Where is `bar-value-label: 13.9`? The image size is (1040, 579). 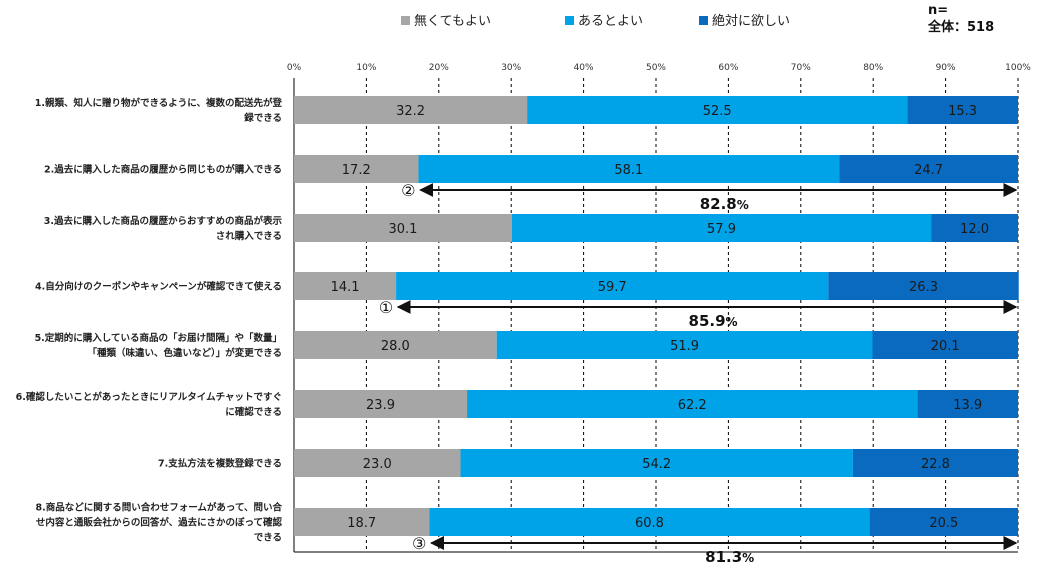
bar-value-label: 13.9 is located at coordinates (967, 405).